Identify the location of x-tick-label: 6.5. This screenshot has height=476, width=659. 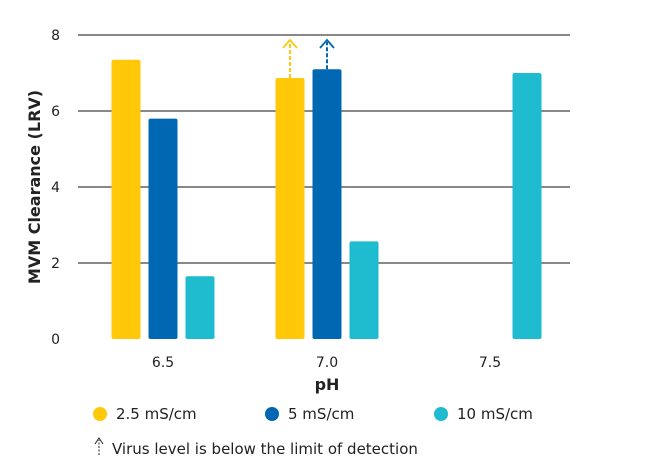
(163, 363).